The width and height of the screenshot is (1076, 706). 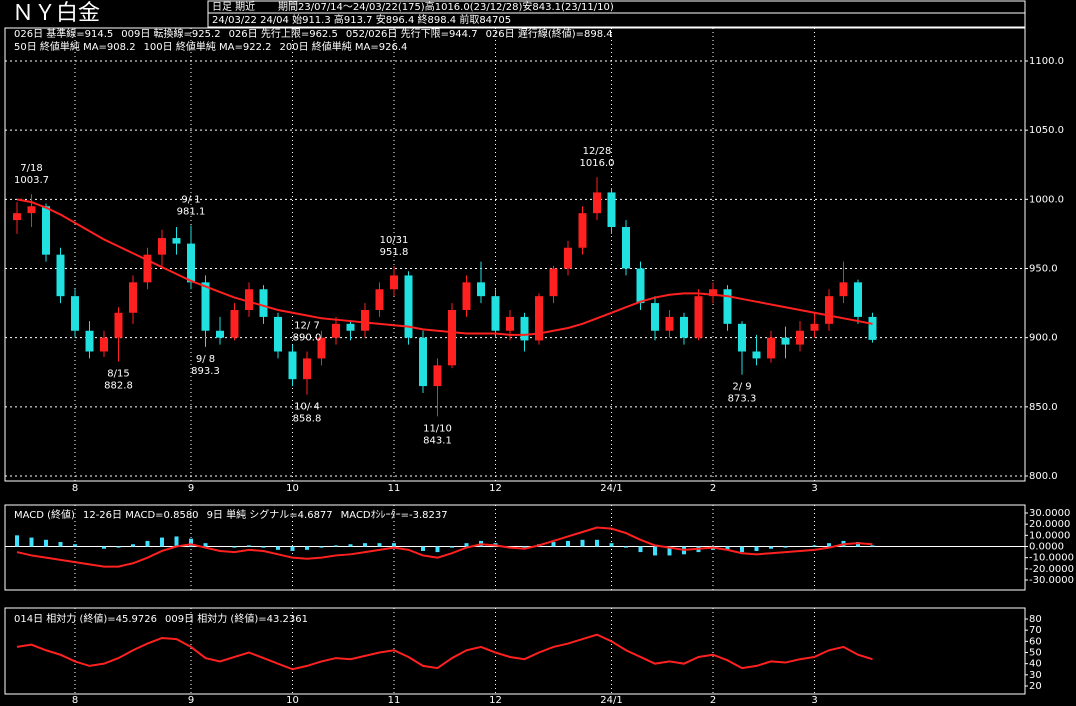 I want to click on legend-entry: 009日 転換線=925.2, so click(x=170, y=33).